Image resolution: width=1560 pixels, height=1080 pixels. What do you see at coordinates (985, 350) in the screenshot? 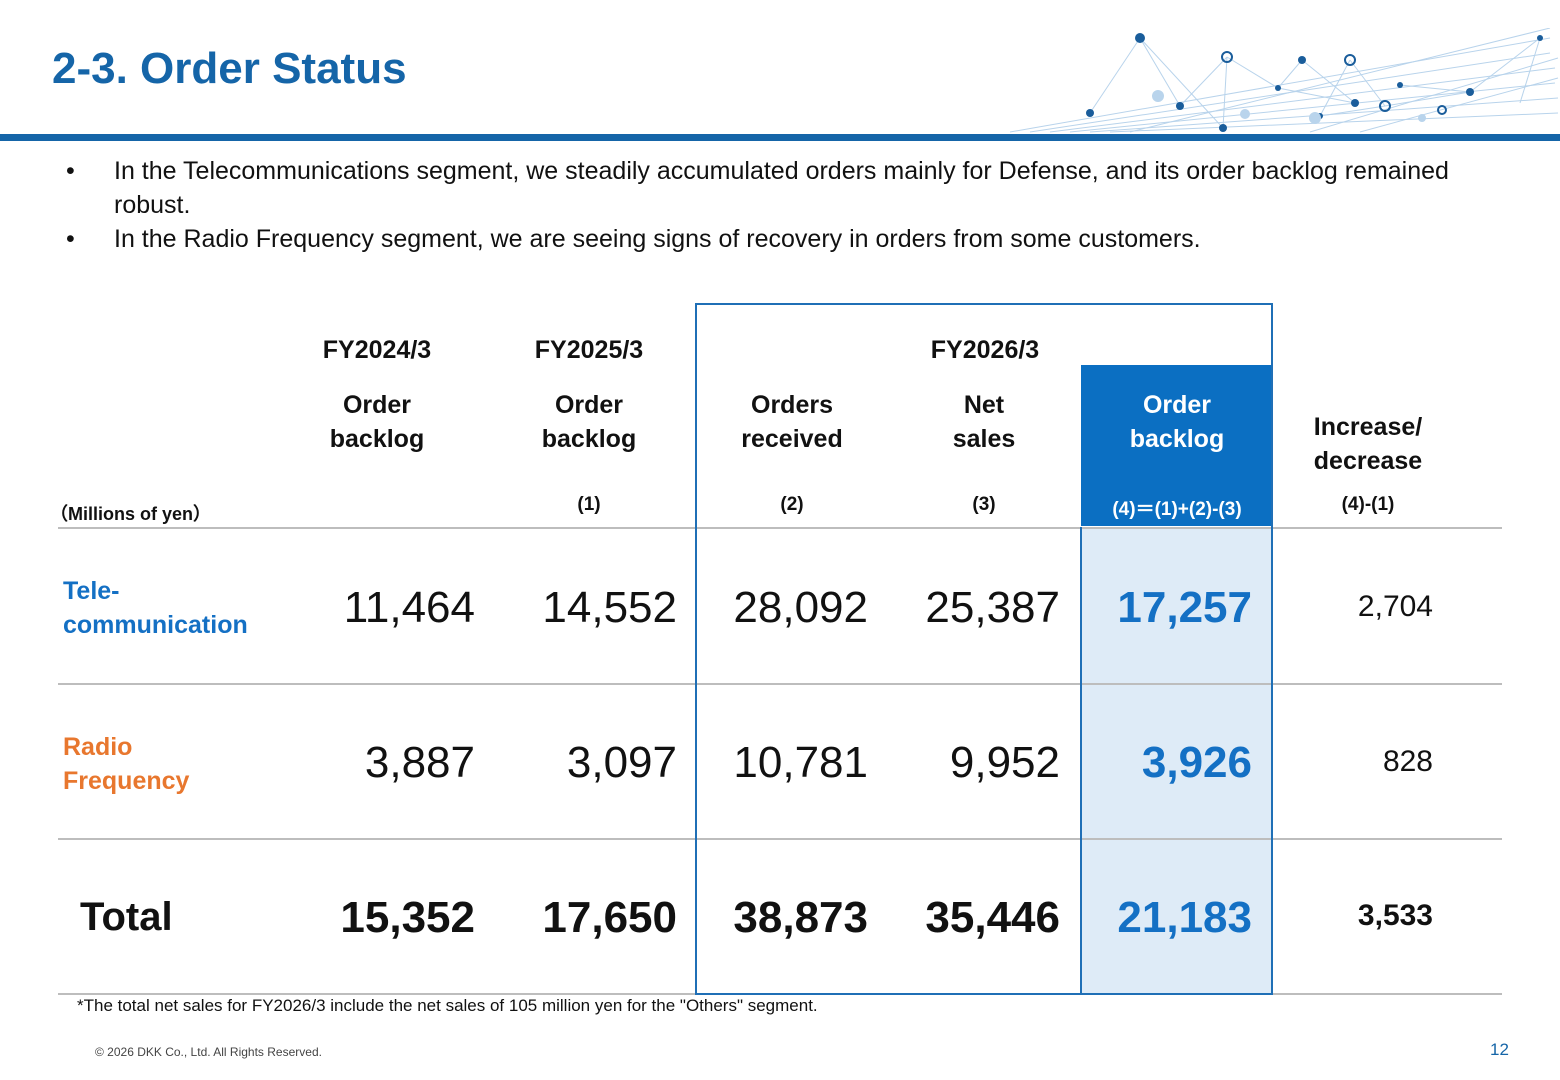
I see `fy2026-header: FY2026/3` at bounding box center [985, 350].